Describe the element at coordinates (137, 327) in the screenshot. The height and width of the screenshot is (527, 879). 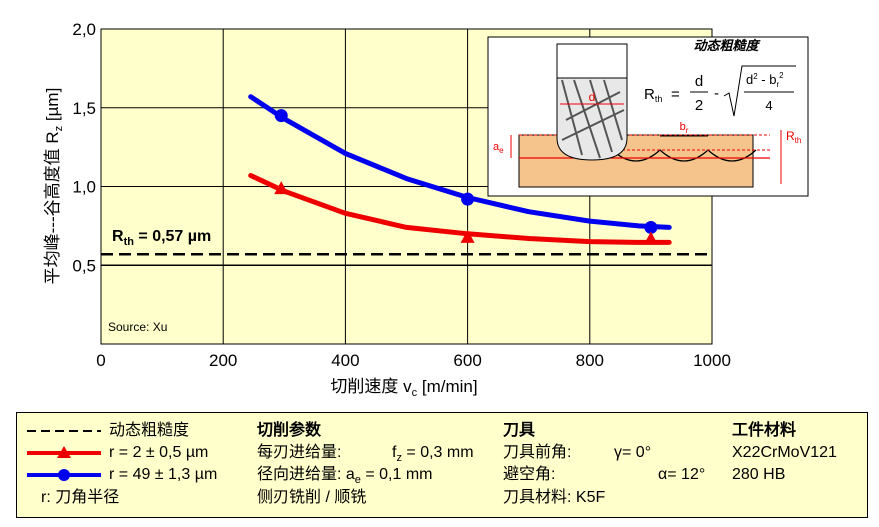
I see `source-label: Source: Xu` at that location.